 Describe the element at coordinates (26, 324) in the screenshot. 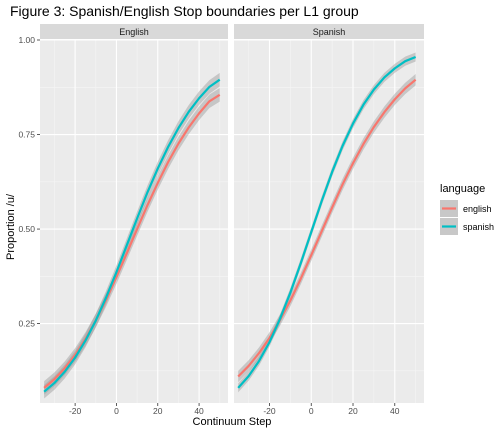

I see `y-tick-label: 0.25` at that location.